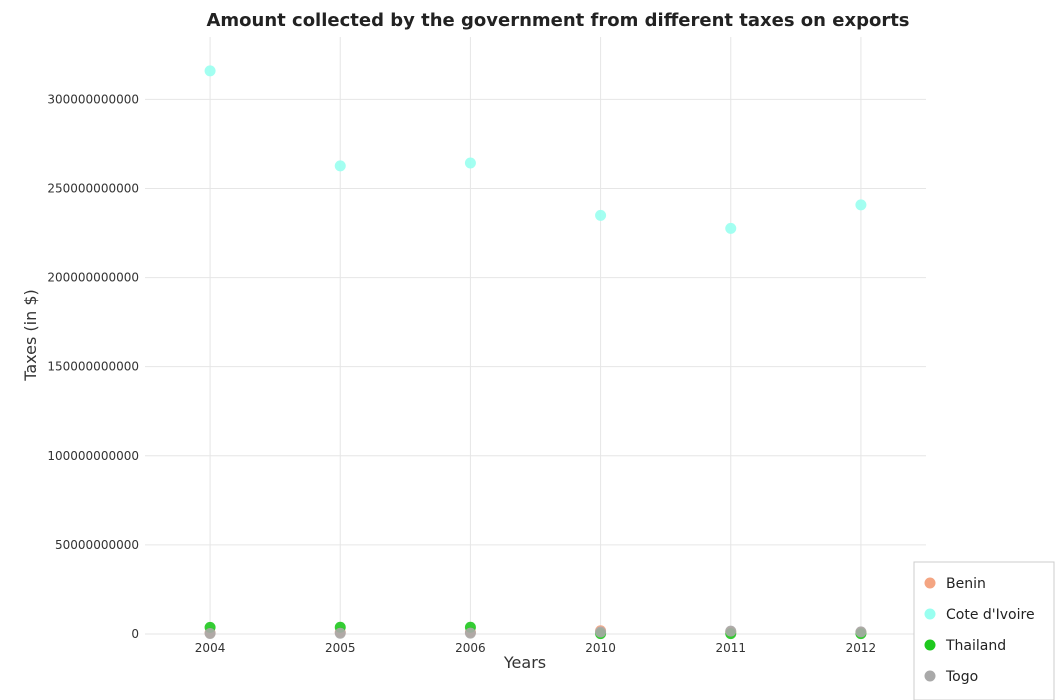  What do you see at coordinates (990, 615) in the screenshot?
I see `legend-label: Cote d'Ivoire` at bounding box center [990, 615].